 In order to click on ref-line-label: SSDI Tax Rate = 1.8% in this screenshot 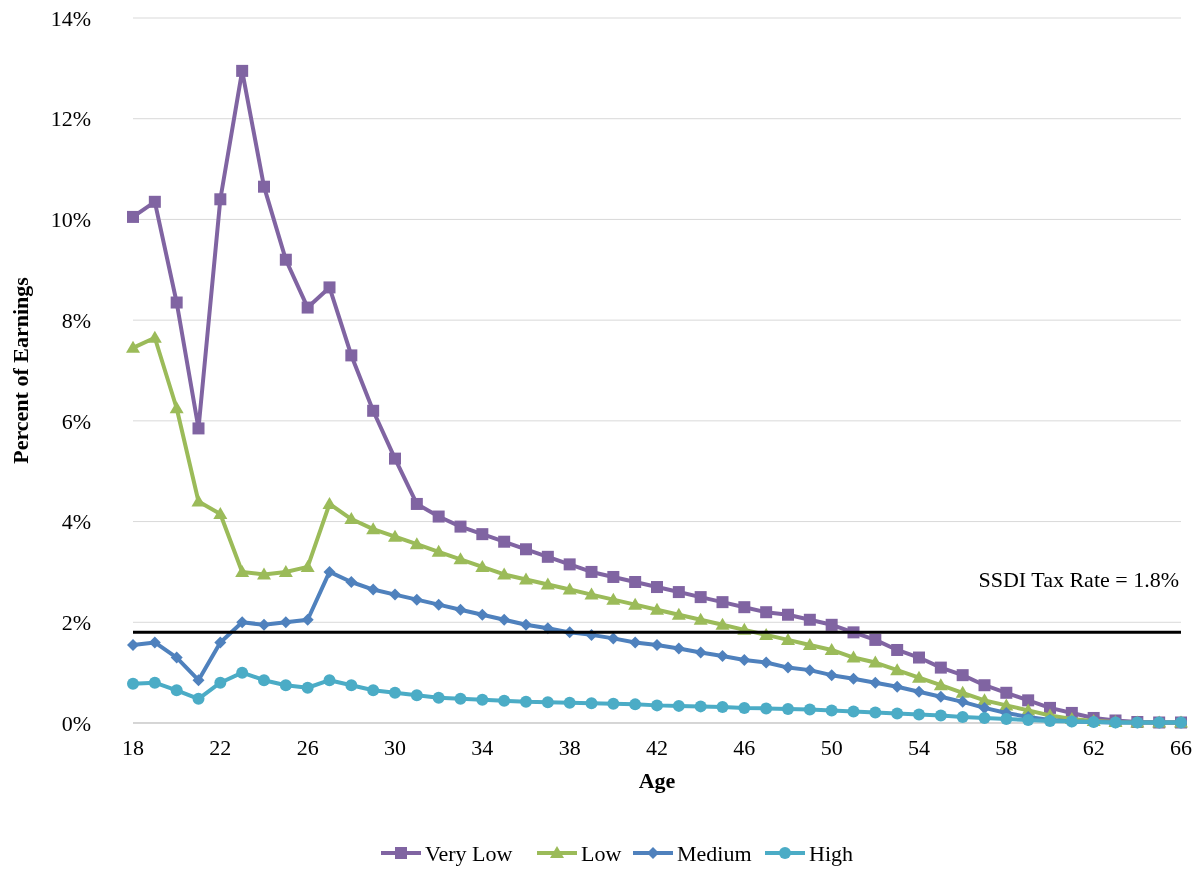, I will do `click(1078, 580)`.